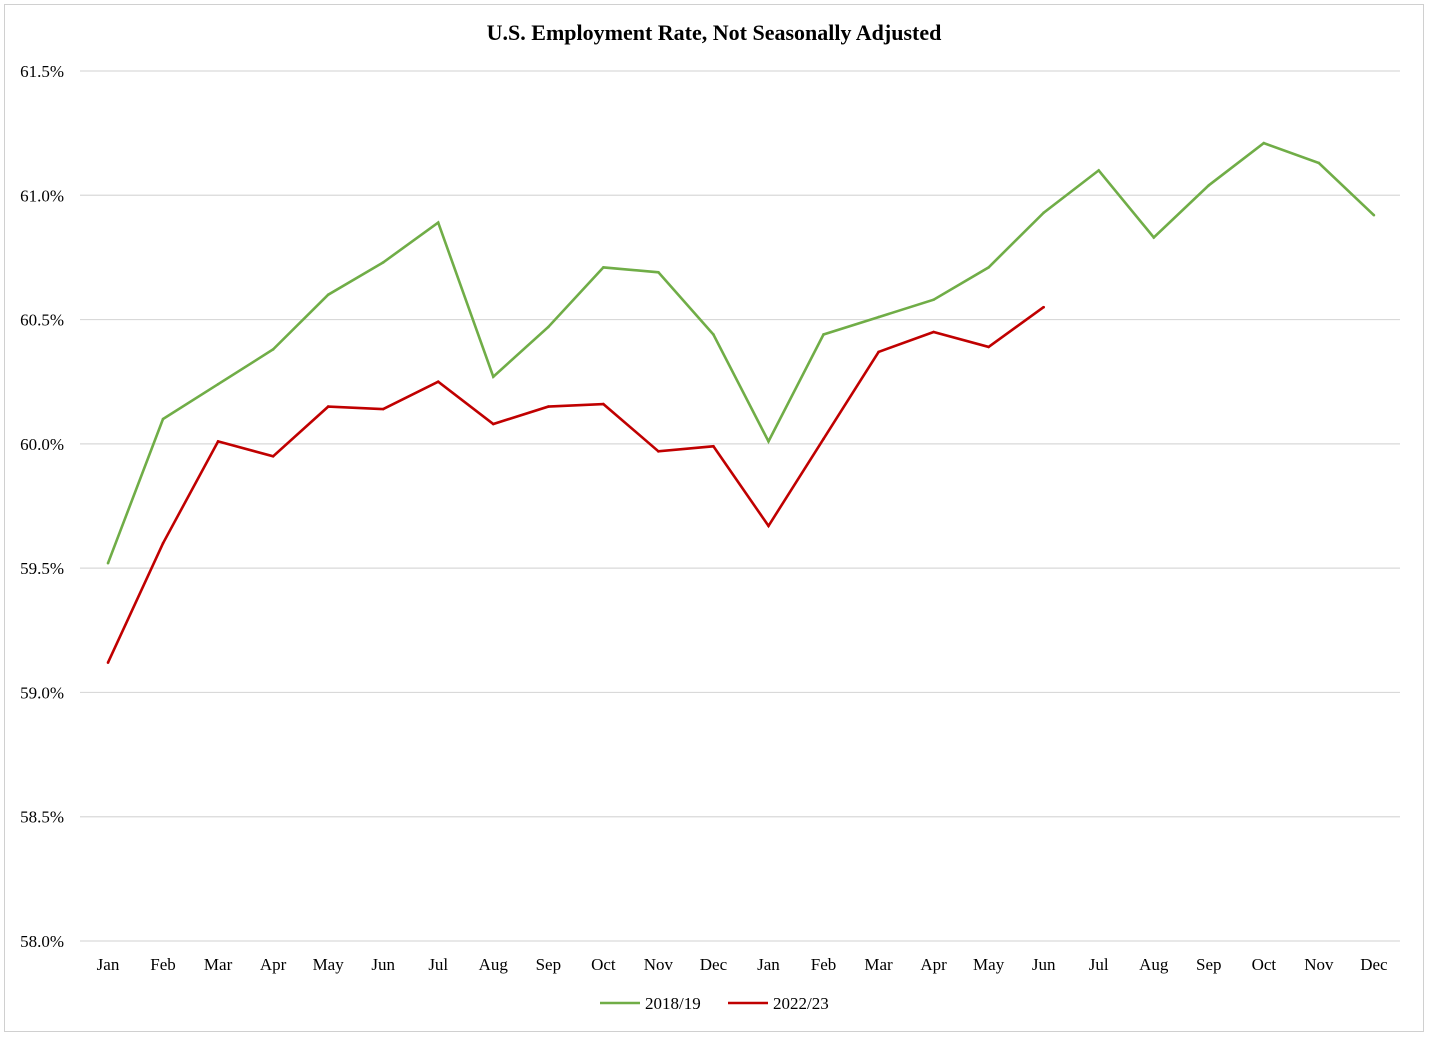 Image resolution: width=1429 pixels, height=1037 pixels. Describe the element at coordinates (42, 817) in the screenshot. I see `y-tick-label: 58.5%` at that location.